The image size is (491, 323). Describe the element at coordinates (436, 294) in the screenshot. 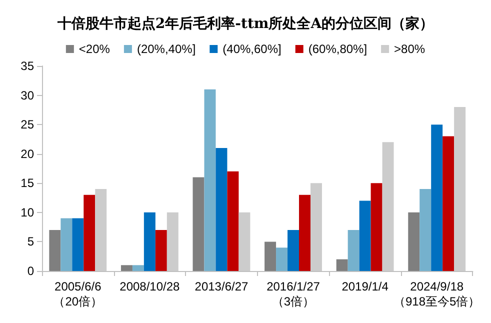

I see `x-tick-label: 2024/9/18 （918至今5倍）` at that location.